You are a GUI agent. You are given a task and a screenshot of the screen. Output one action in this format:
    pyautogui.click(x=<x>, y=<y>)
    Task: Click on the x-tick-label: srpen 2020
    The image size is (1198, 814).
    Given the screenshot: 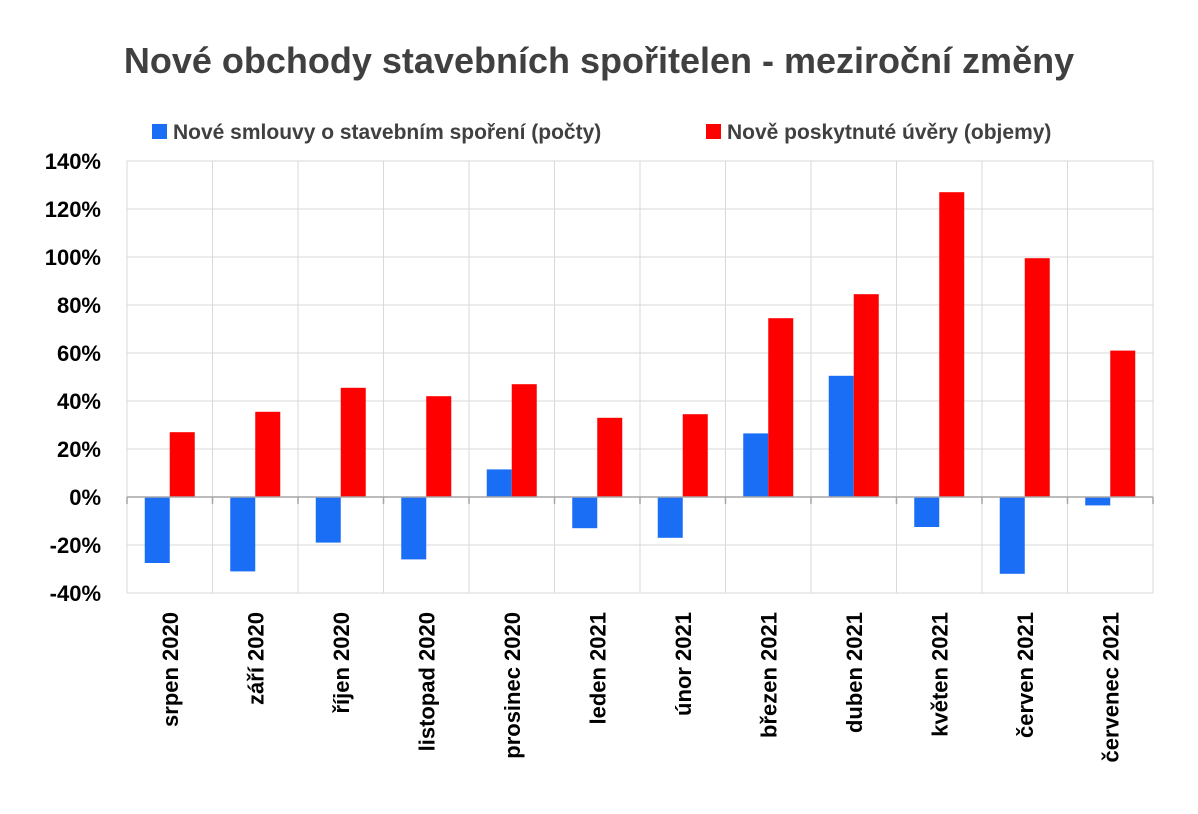 What is the action you would take?
    pyautogui.click(x=170, y=669)
    